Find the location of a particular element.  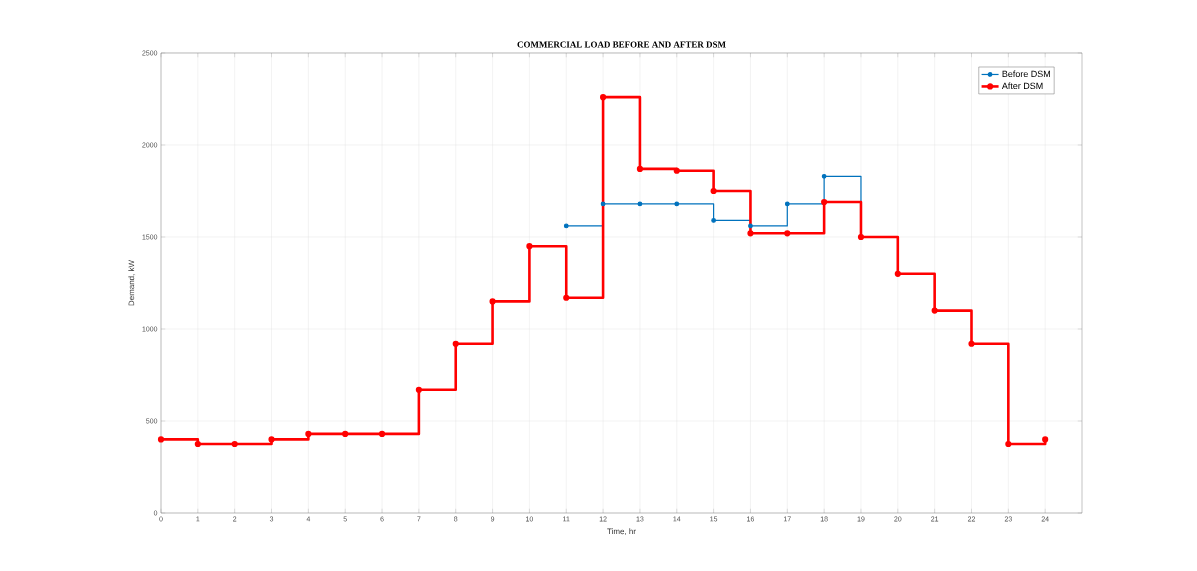

legend-label: After DSM is located at coordinates (1022, 86).